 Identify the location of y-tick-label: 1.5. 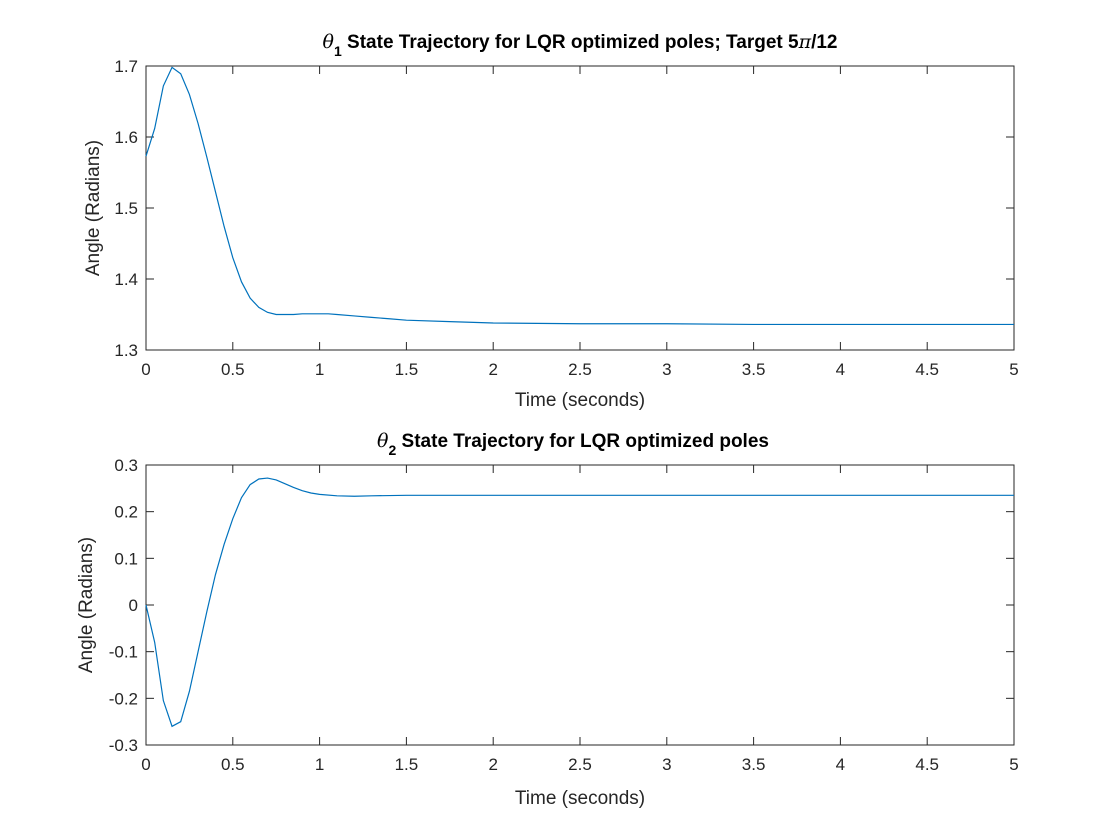
(126, 208).